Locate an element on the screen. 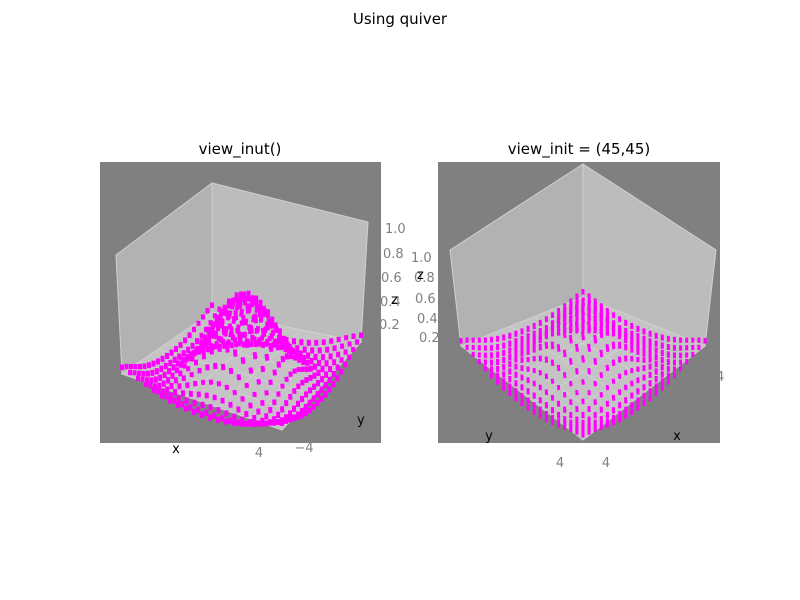 The image size is (800, 600). left-ztick-label: 0.2 is located at coordinates (389, 325).